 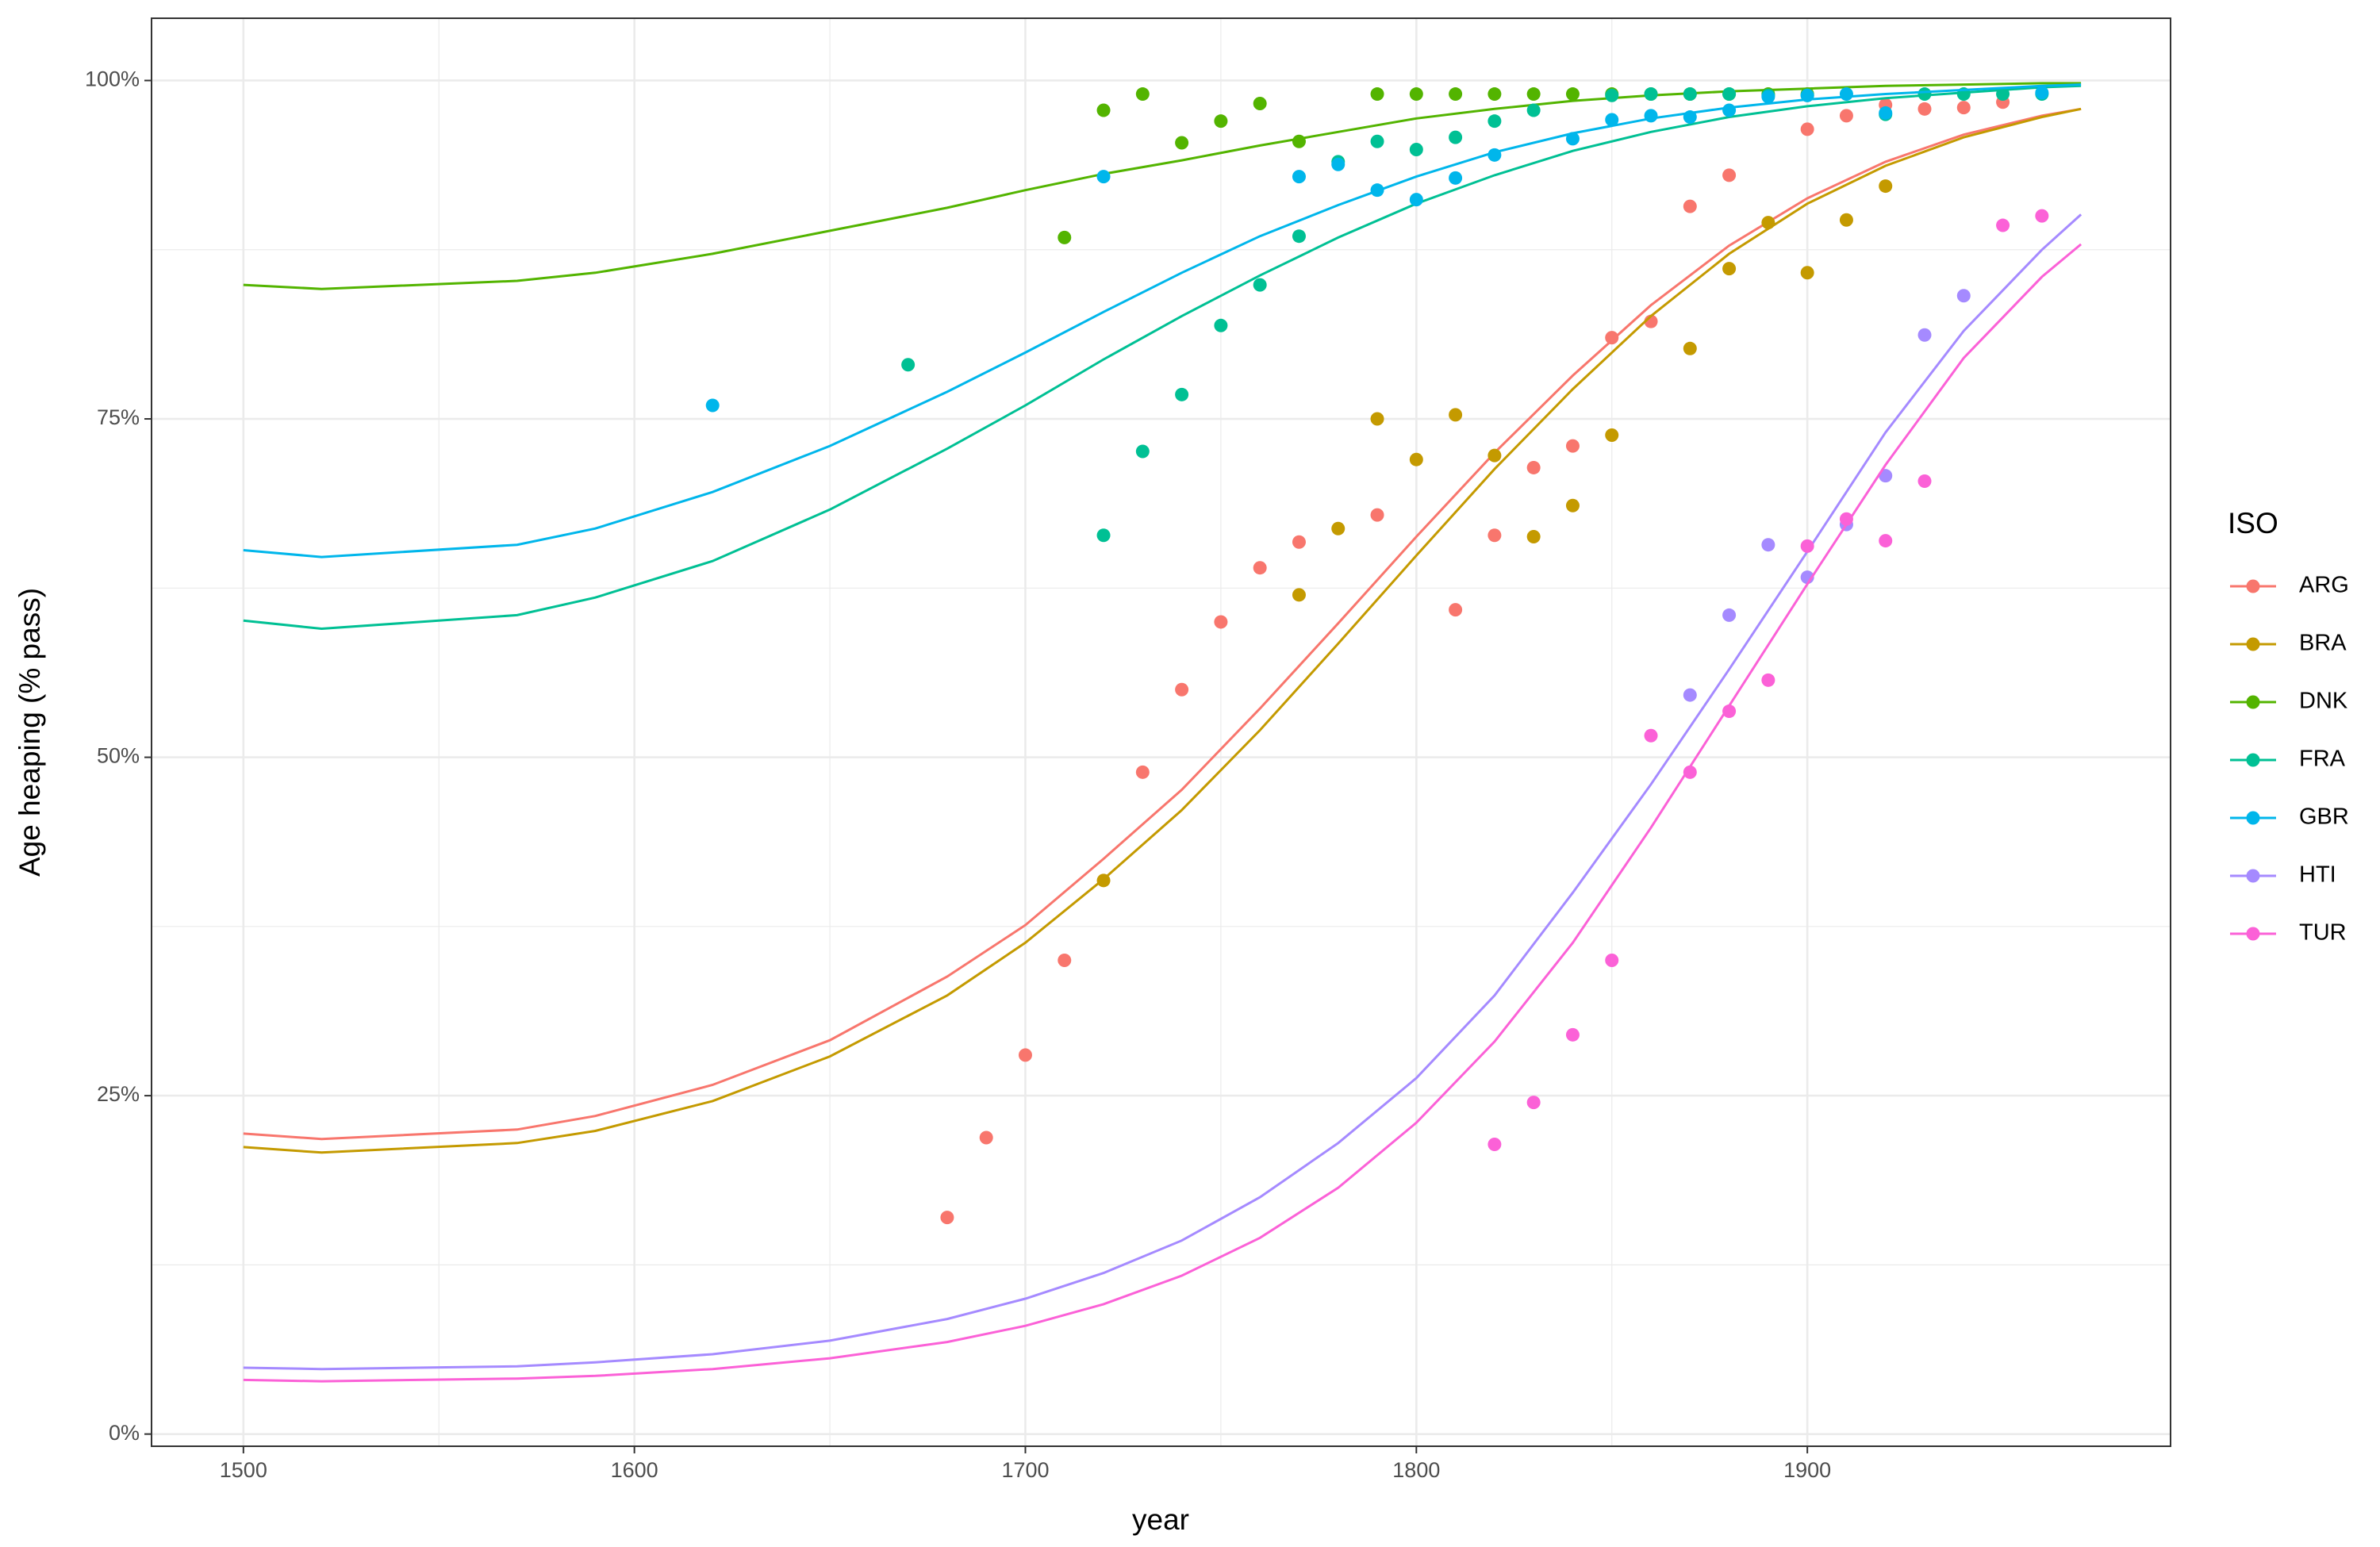 I want to click on legend-item: FRA, so click(x=2288, y=759).